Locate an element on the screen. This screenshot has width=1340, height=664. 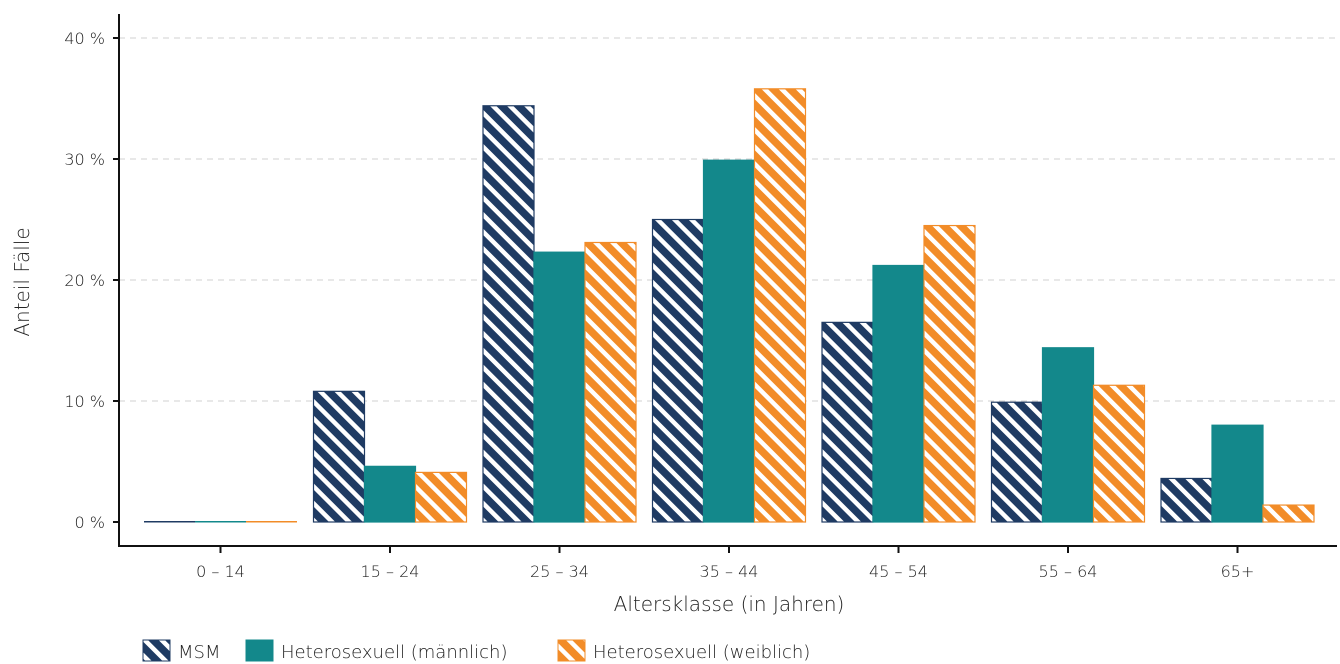
x-tick-label: 65+ is located at coordinates (1238, 571).